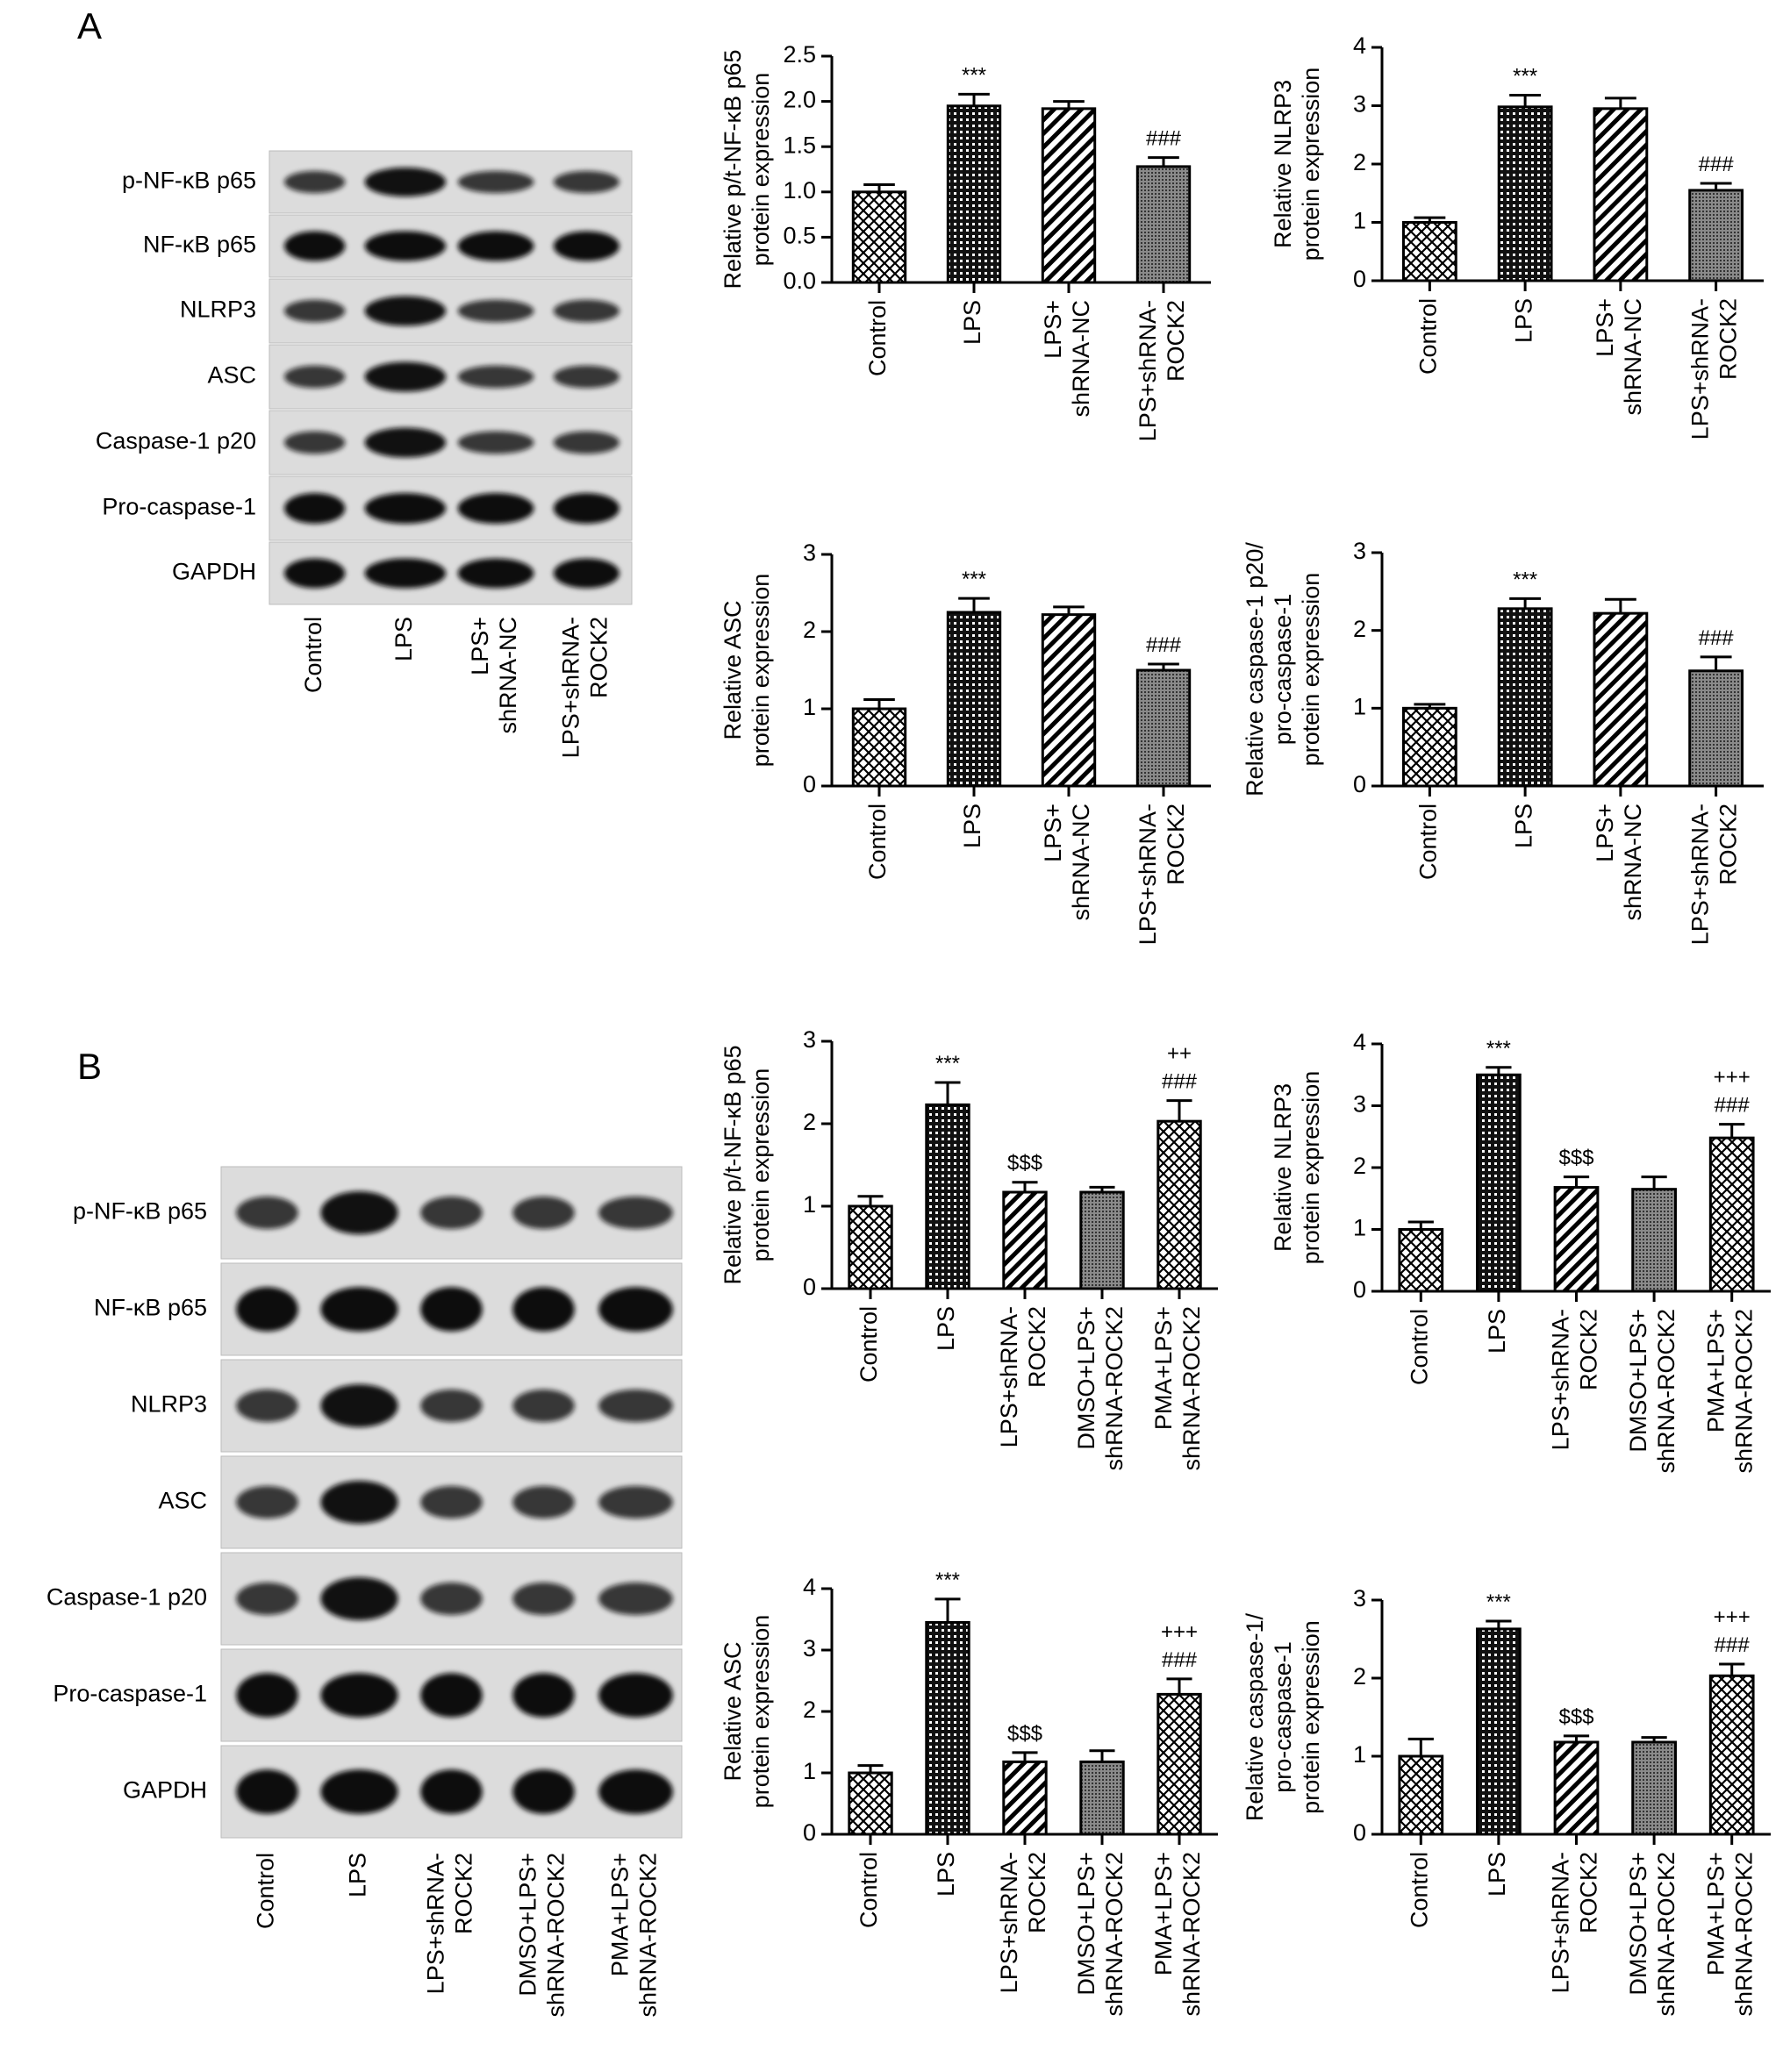 This screenshot has width=1783, height=2072. I want to click on blot-lane-label-group: LPS, so click(358, 1875).